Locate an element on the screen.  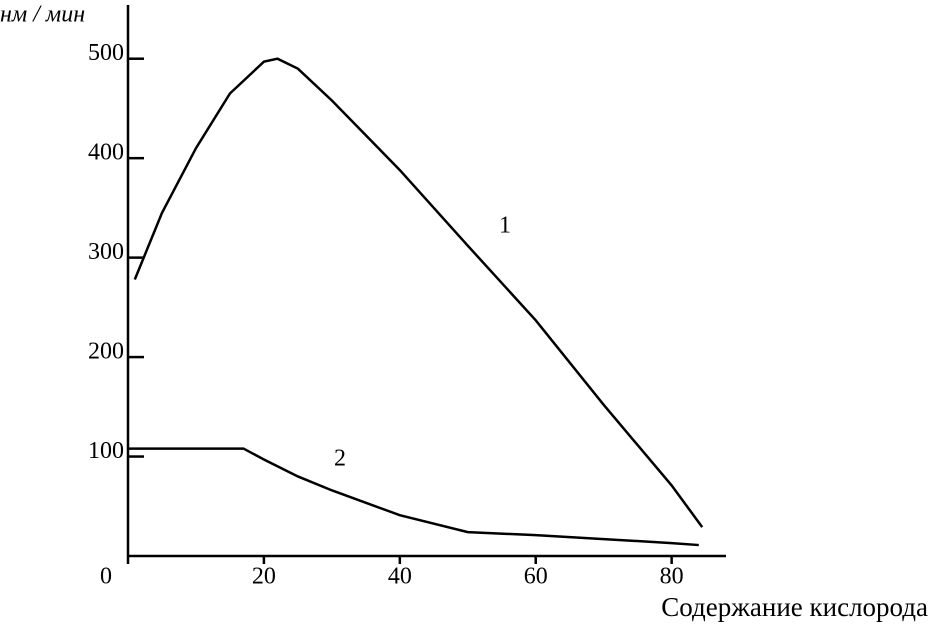
x-tick-label: 20 is located at coordinates (264, 577).